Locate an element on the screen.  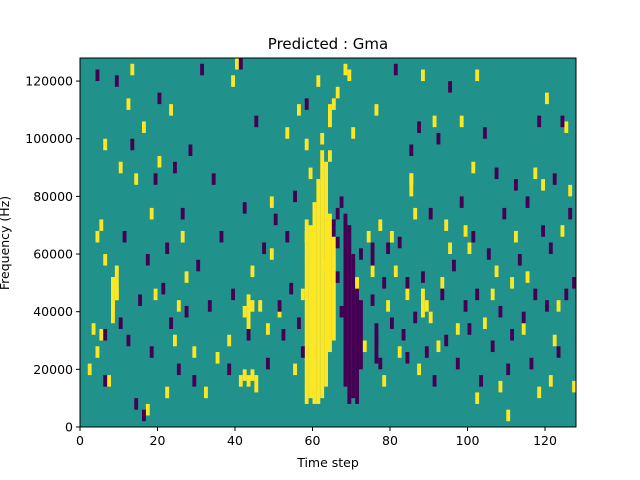
y-tick-label: 120000 is located at coordinates (49, 81).